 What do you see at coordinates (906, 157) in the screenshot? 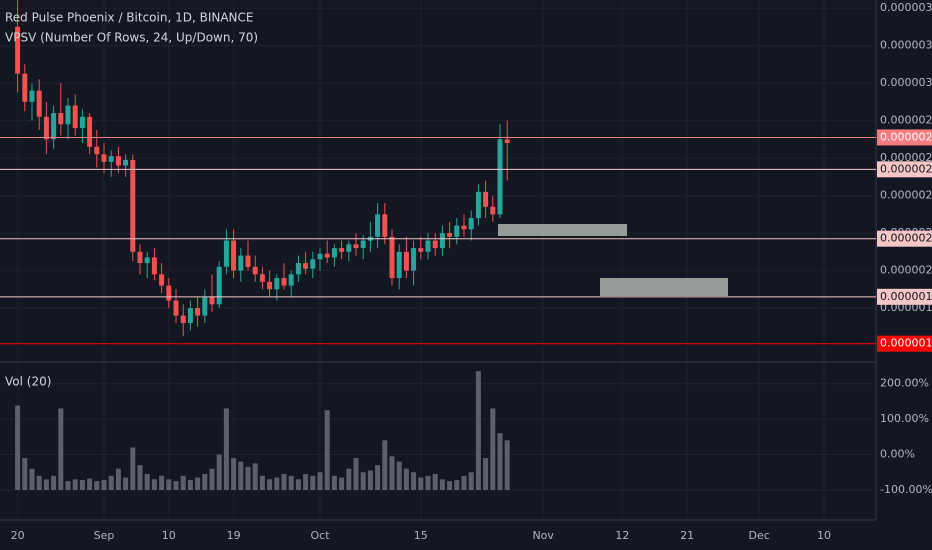
I see `y-tick-label: 0.00000260` at bounding box center [906, 157].